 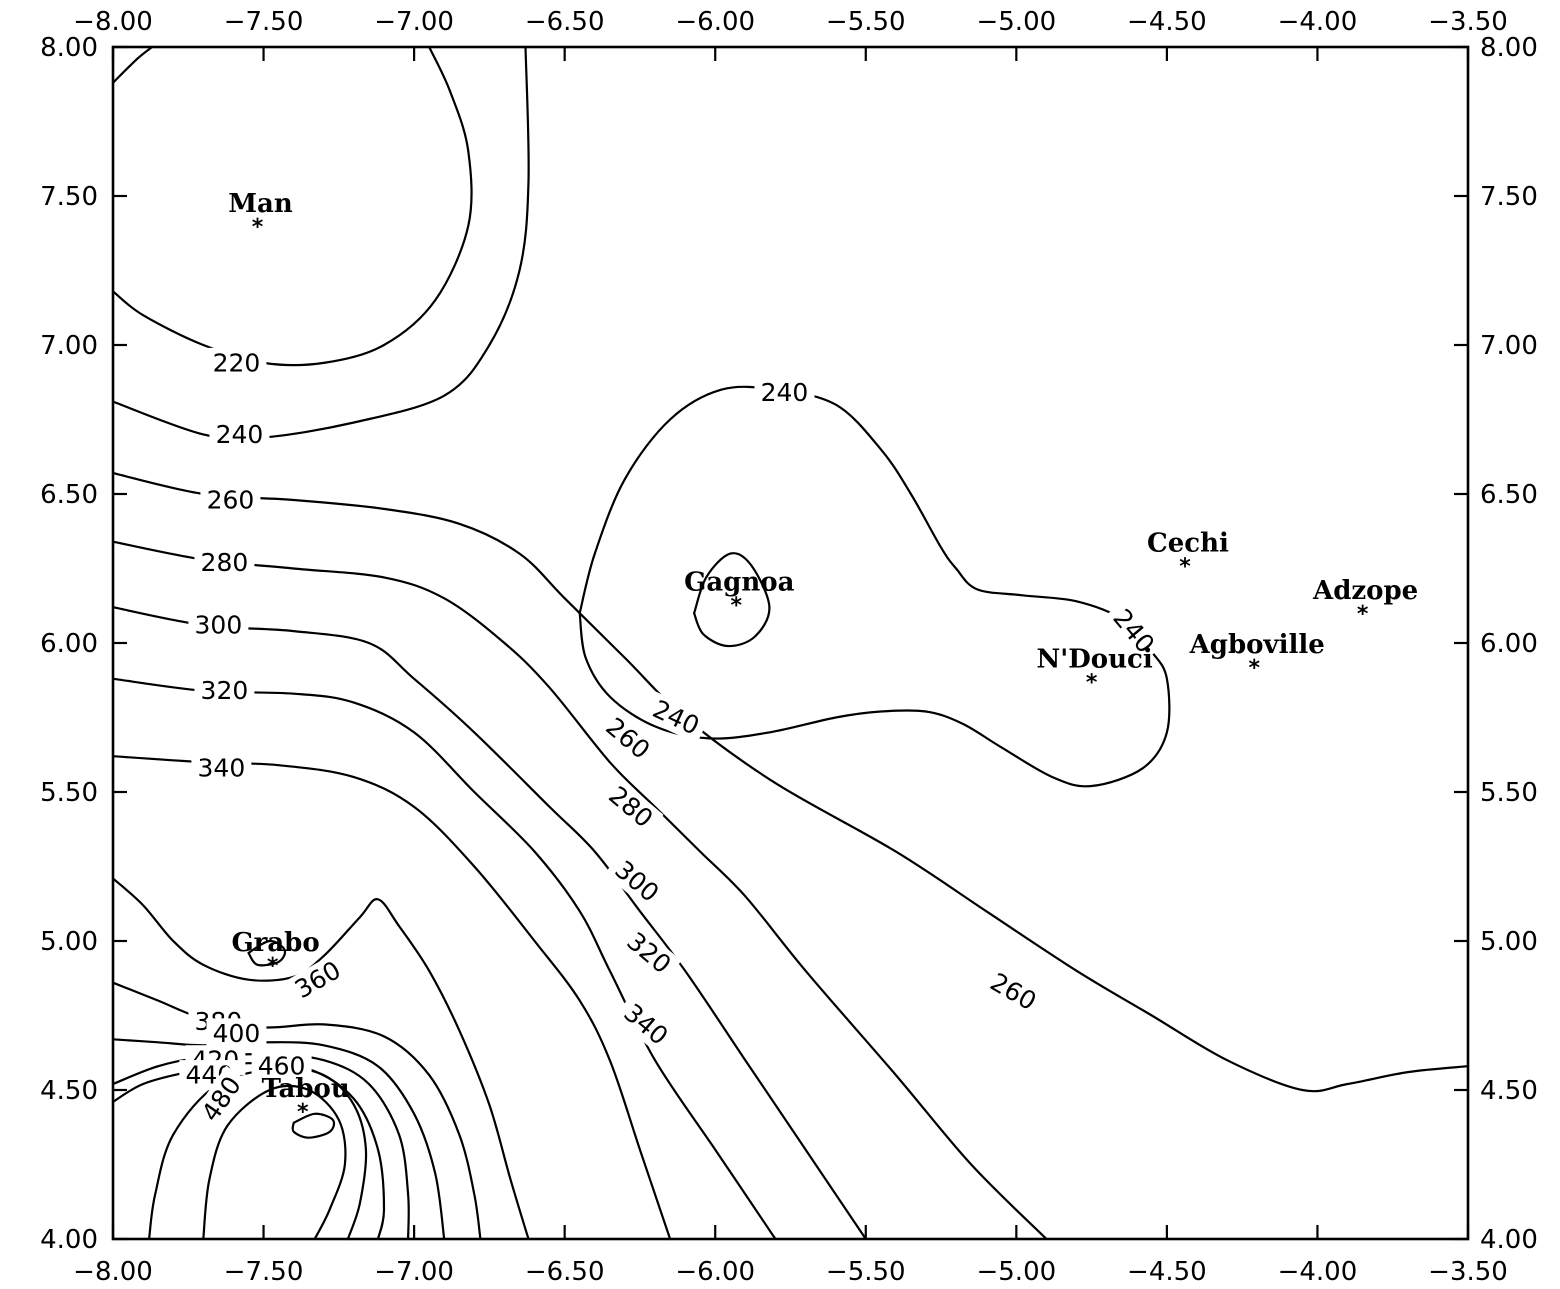 I want to click on station-label: Agboville, so click(x=1257, y=645).